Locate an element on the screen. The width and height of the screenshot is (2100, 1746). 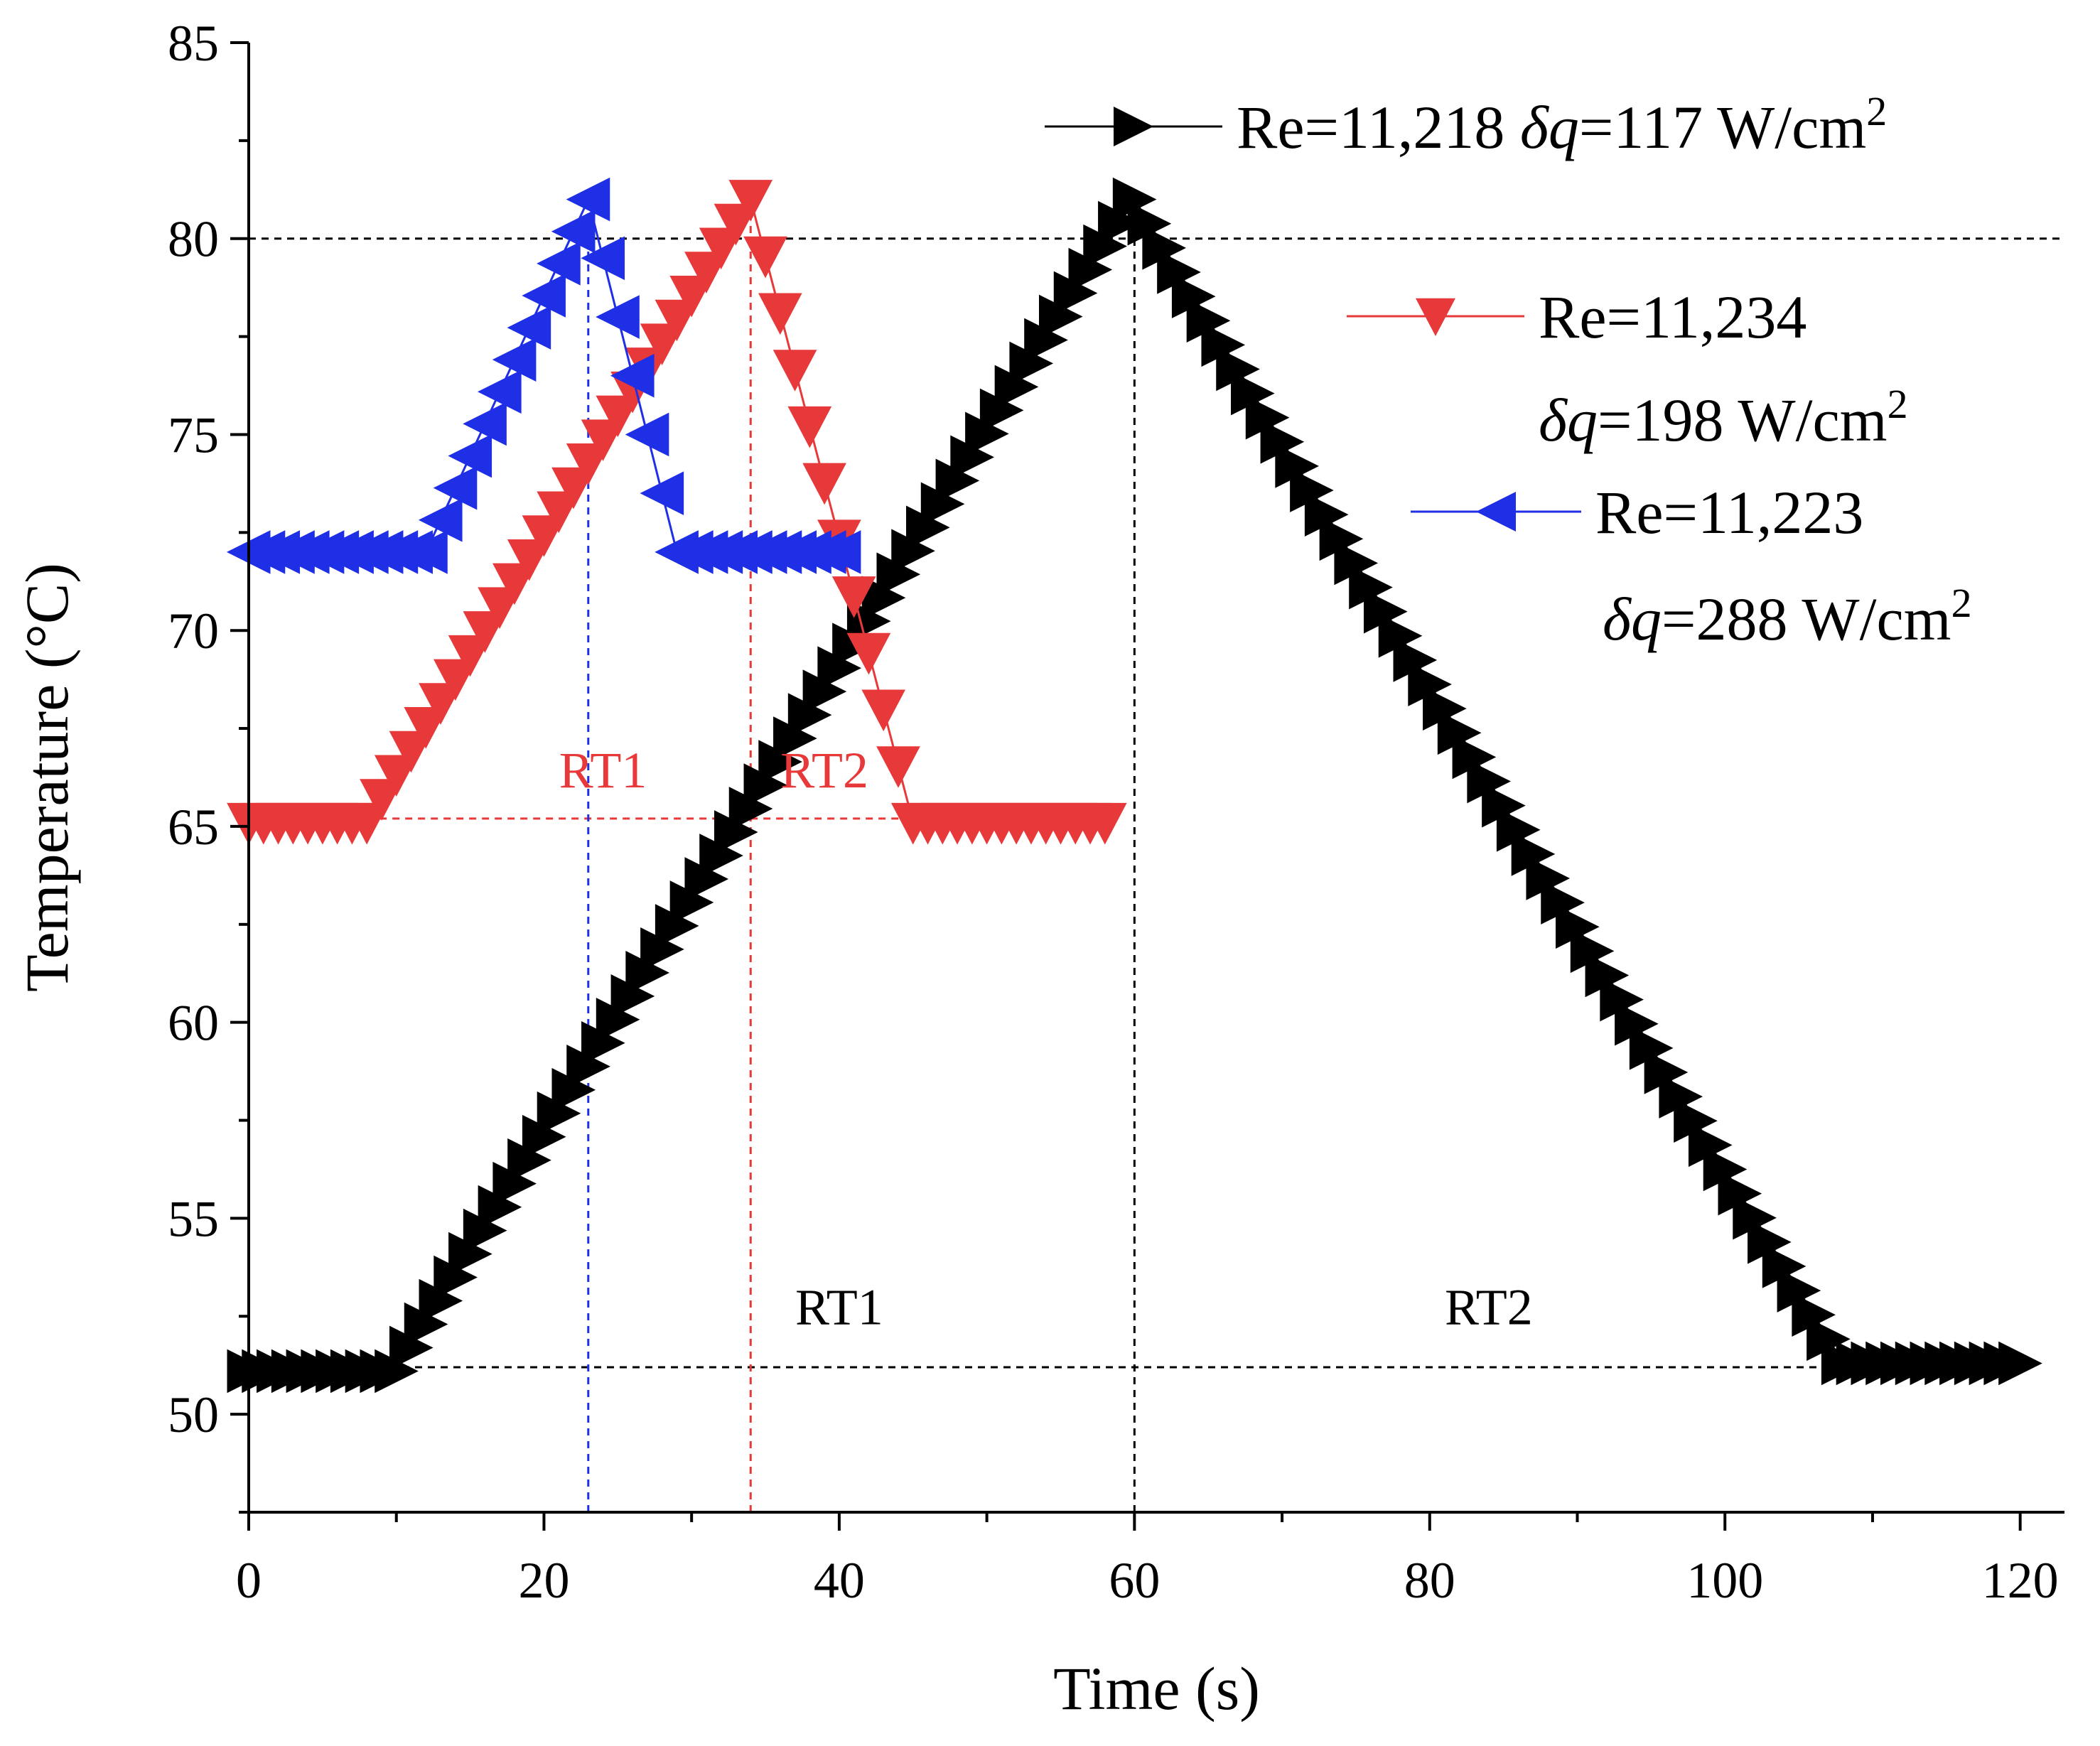
legend-re: Re=11,234 is located at coordinates (1673, 317).